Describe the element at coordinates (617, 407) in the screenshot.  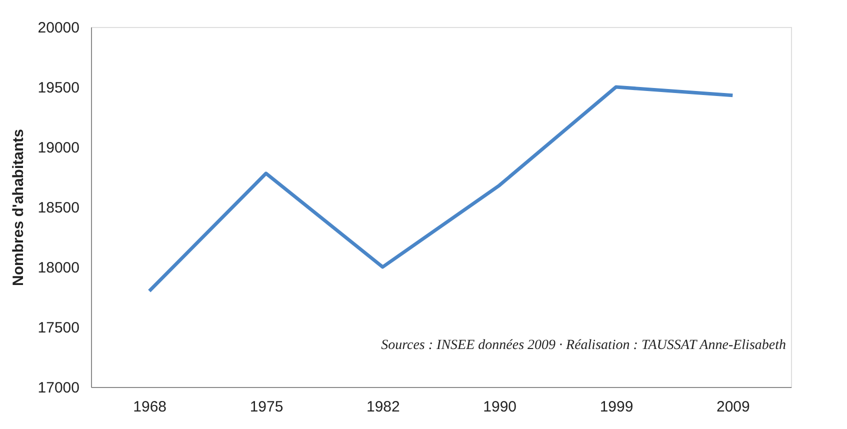
I see `x-tick-label: 1999` at that location.